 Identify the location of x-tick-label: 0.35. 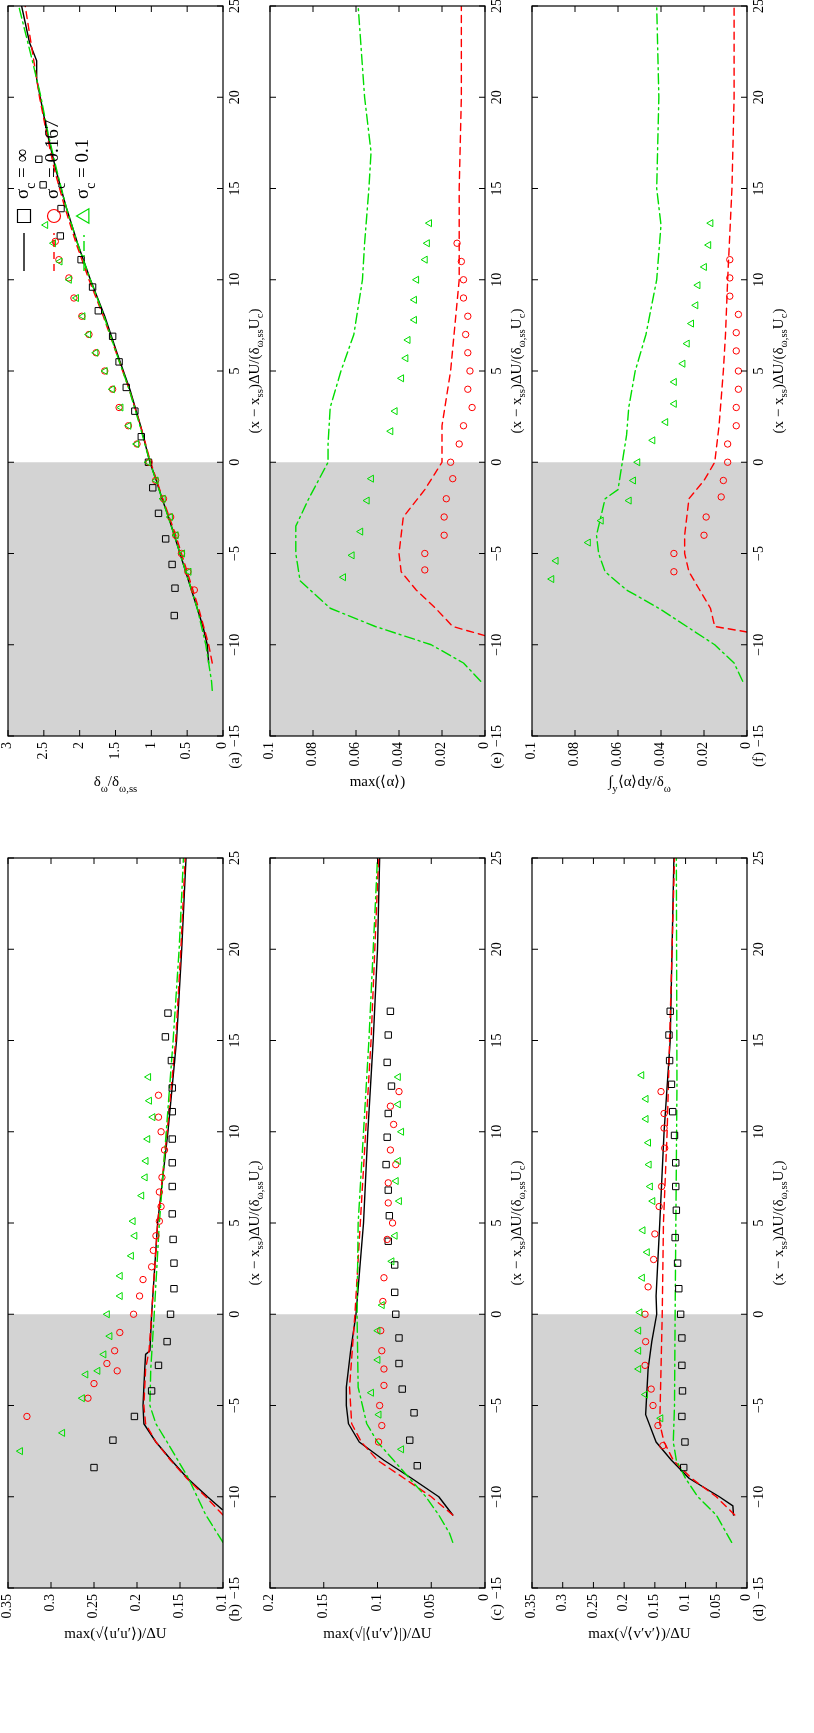
(7, 1606).